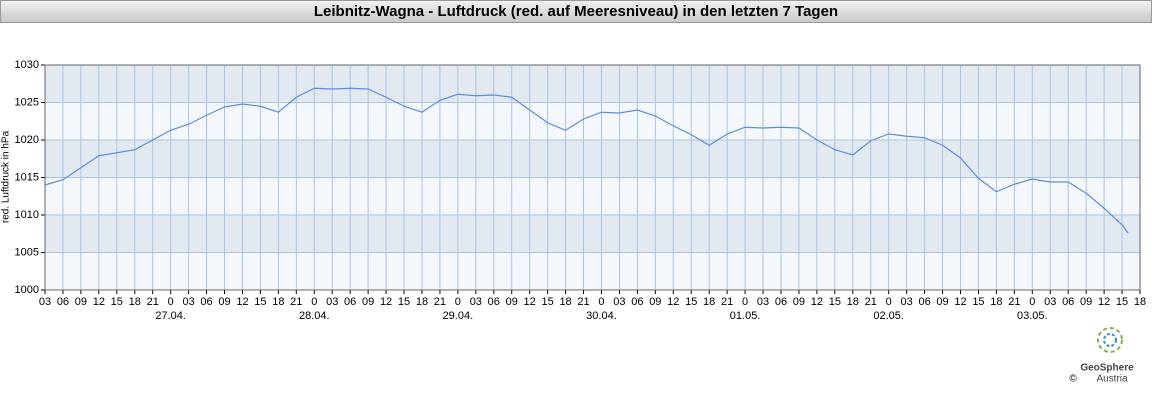  What do you see at coordinates (1107, 368) in the screenshot?
I see `logo-name: GeoSphere` at bounding box center [1107, 368].